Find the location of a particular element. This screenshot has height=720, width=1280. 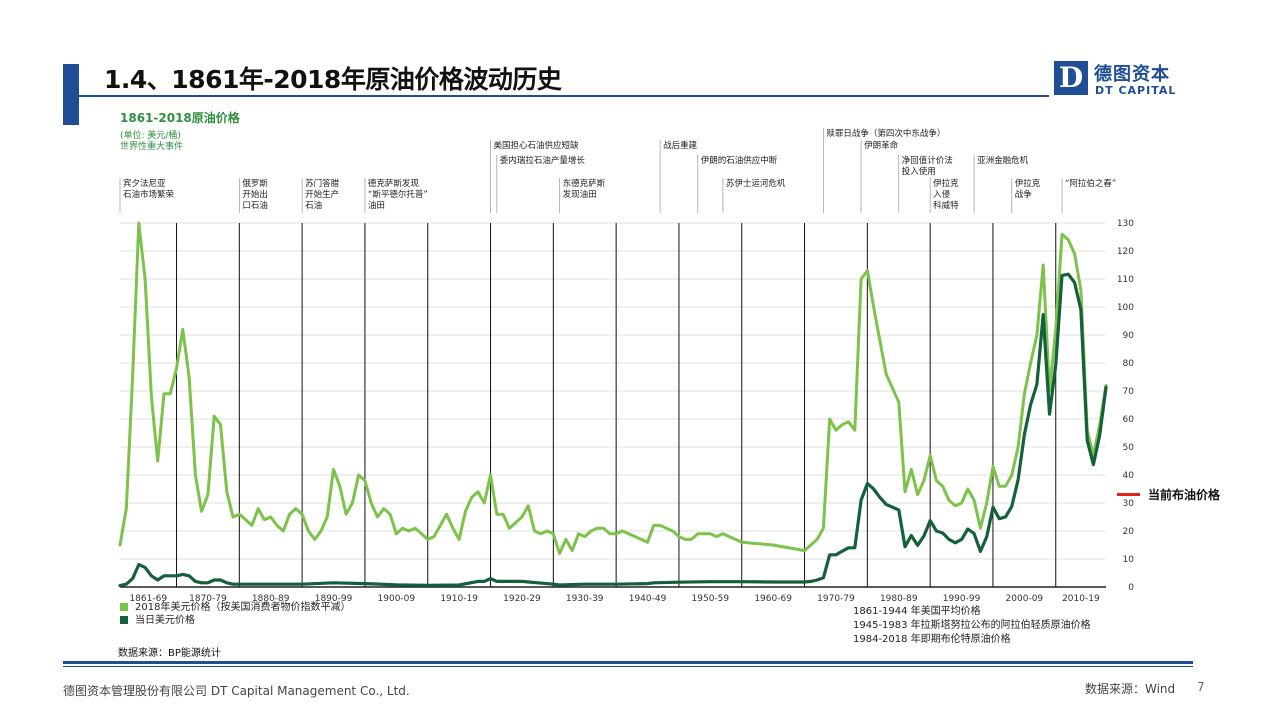

event-label: 油田 is located at coordinates (376, 205).